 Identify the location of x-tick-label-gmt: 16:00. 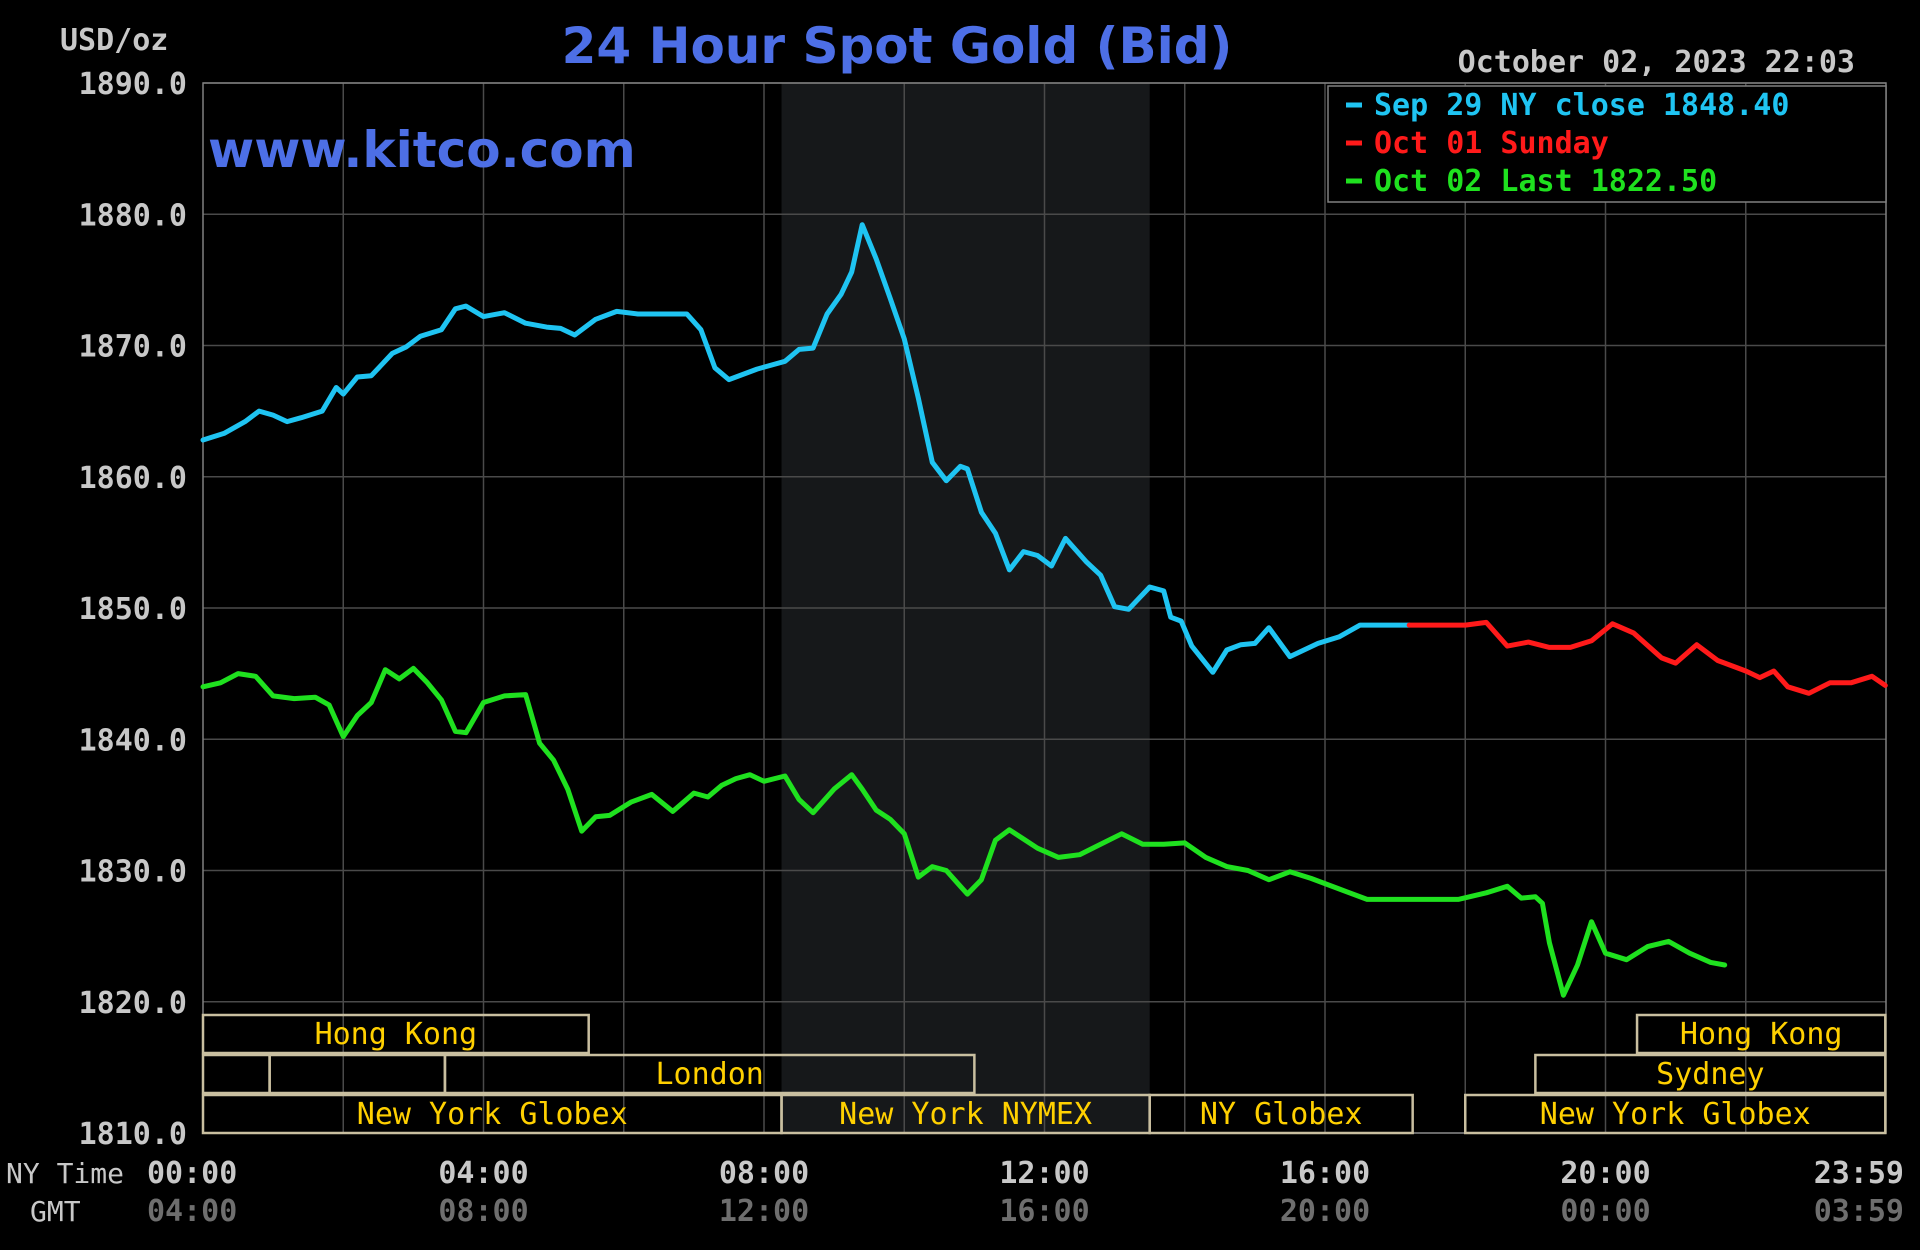
(1044, 1211).